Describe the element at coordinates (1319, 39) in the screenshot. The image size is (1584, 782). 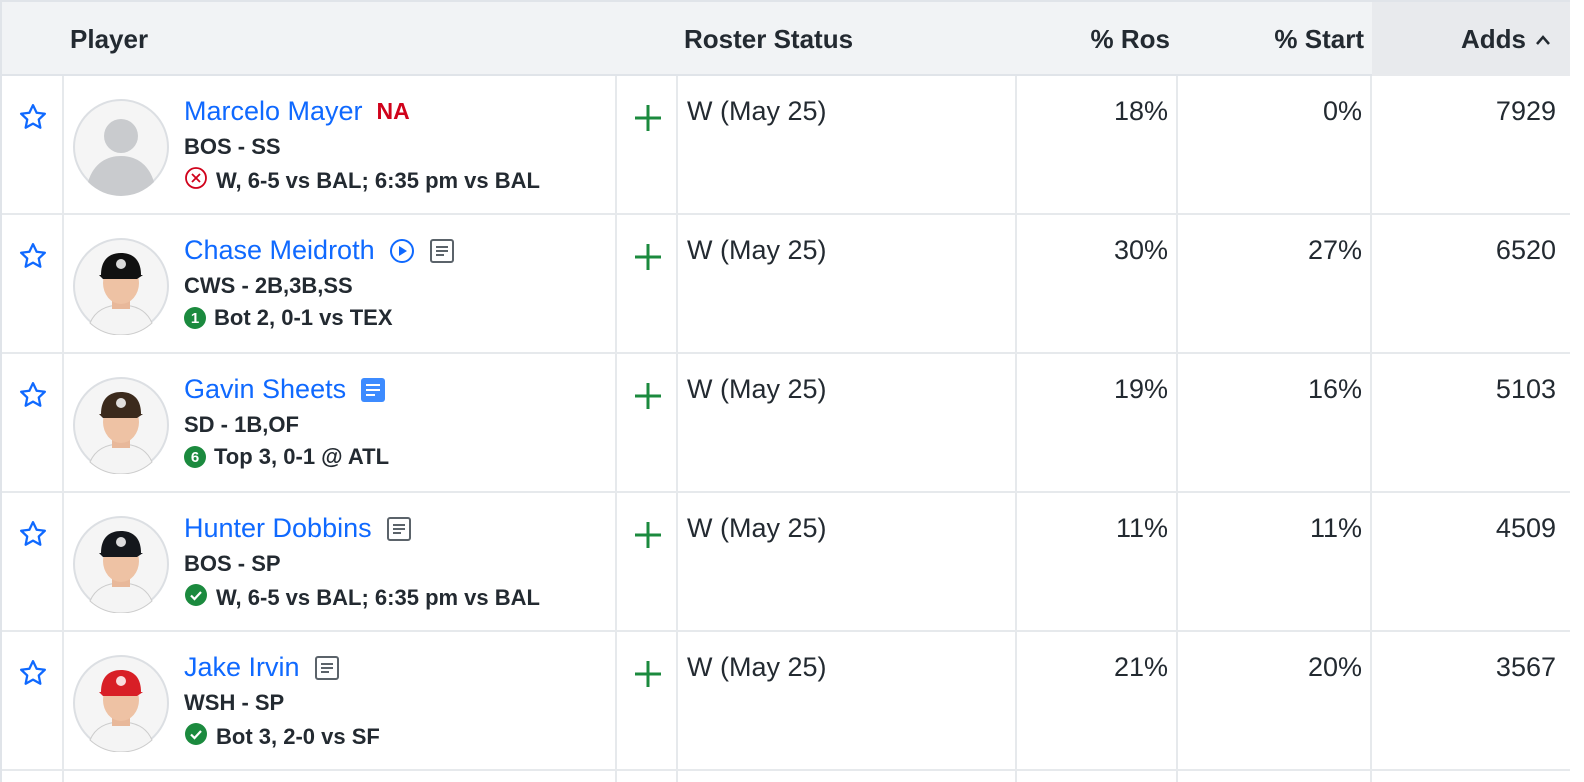
I see `header-pct-start: % Start` at that location.